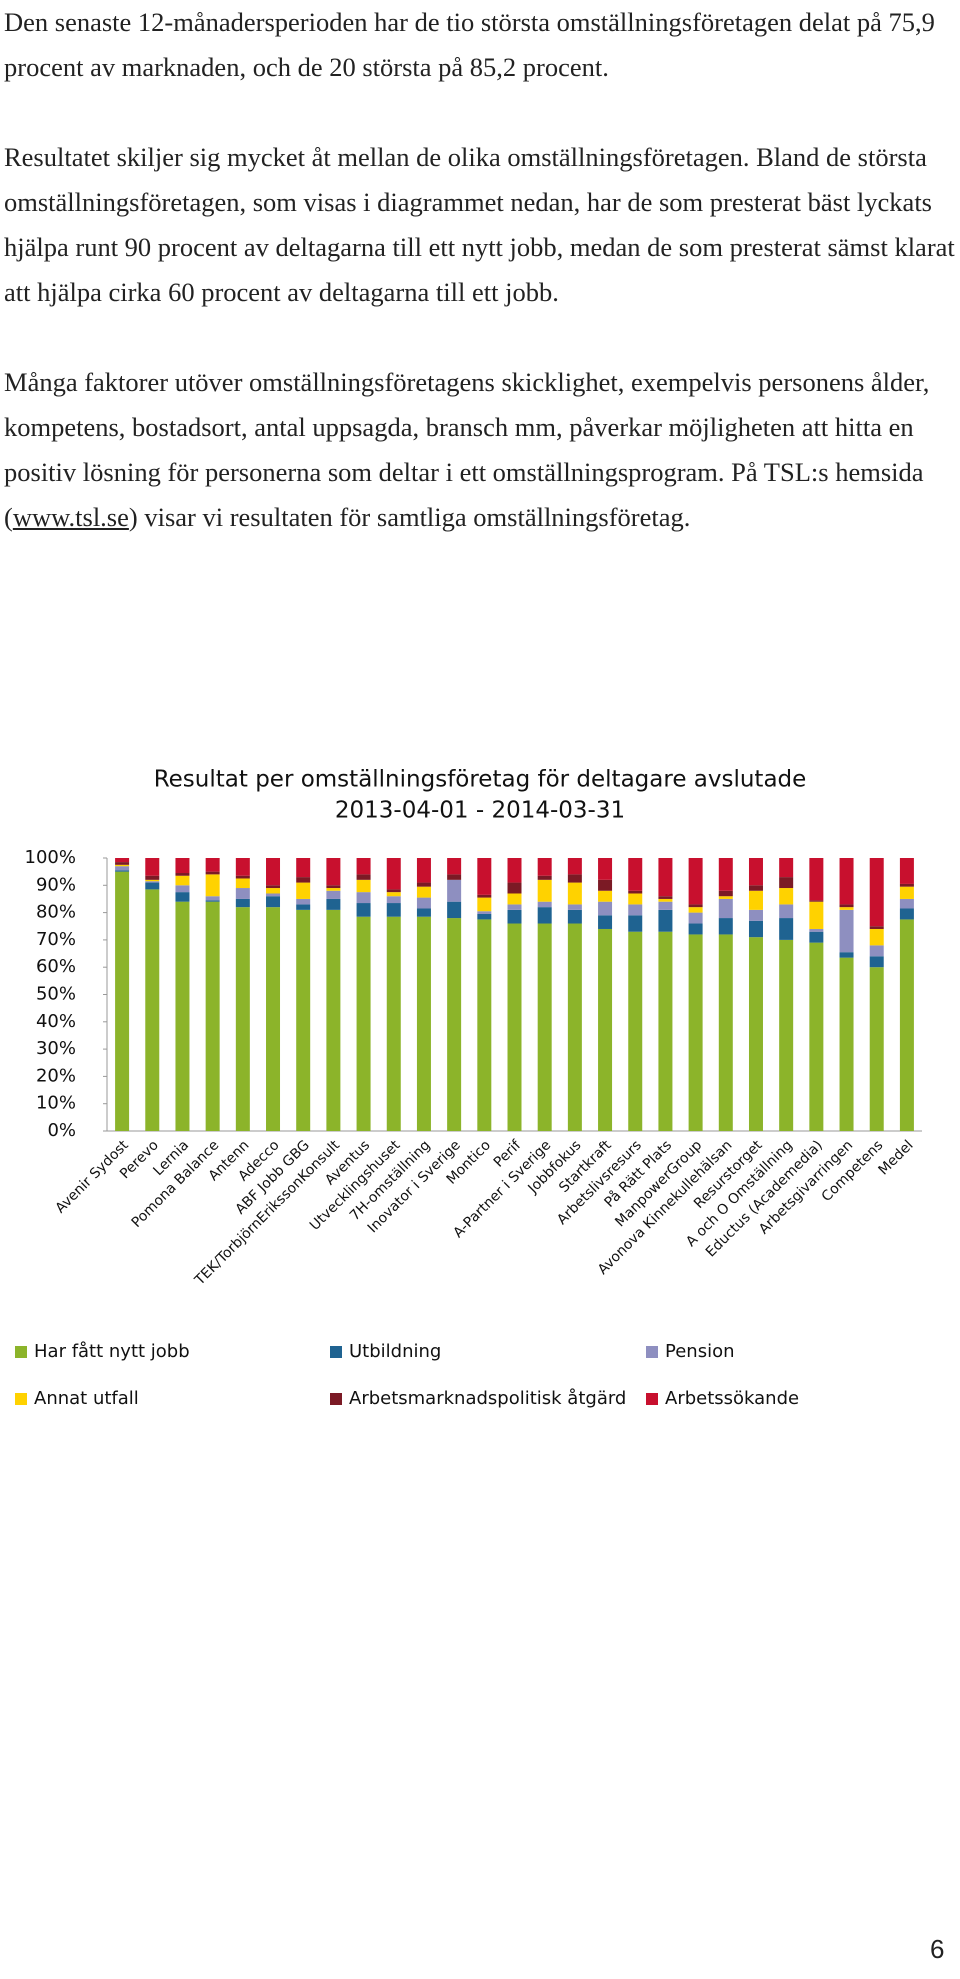  Describe the element at coordinates (56, 1103) in the screenshot. I see `y-tick-label: 10%` at that location.